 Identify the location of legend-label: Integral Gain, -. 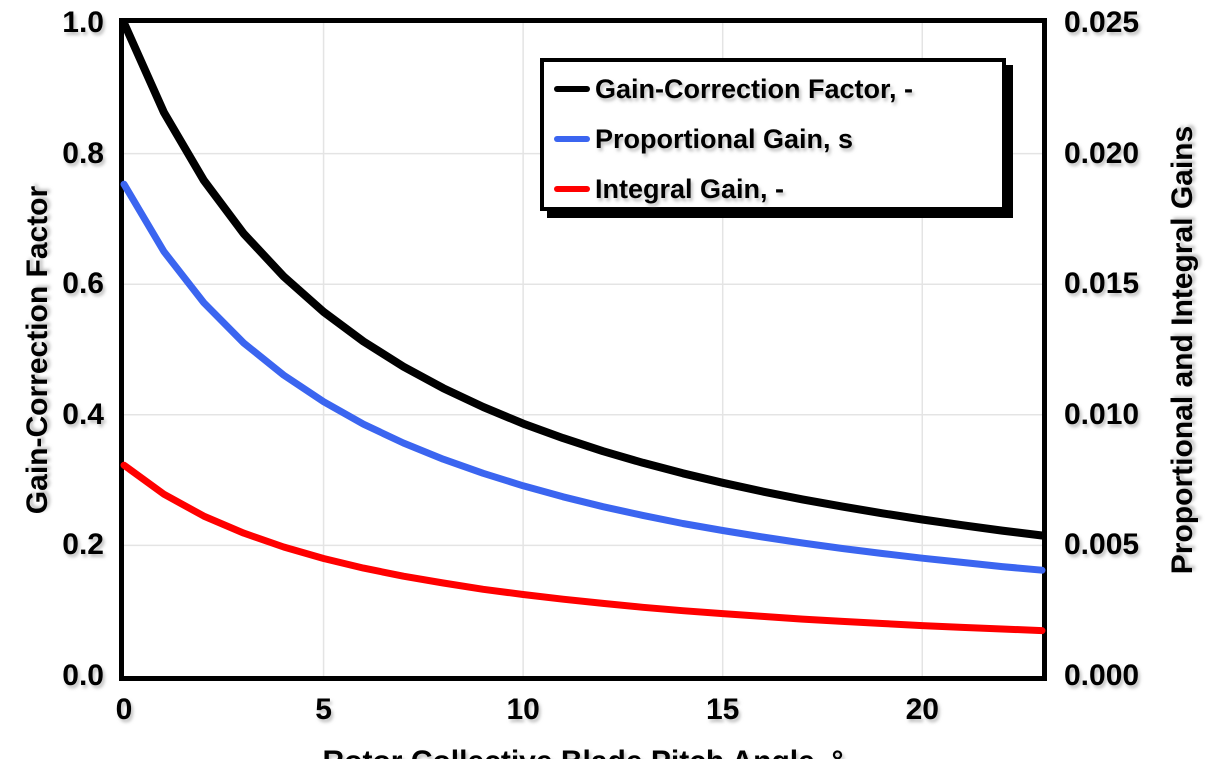
(690, 188).